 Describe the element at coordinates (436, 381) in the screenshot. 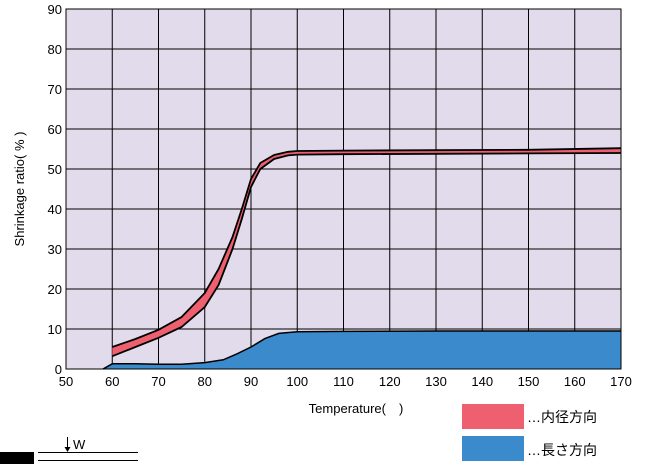

I see `x-tick-label: 130` at that location.